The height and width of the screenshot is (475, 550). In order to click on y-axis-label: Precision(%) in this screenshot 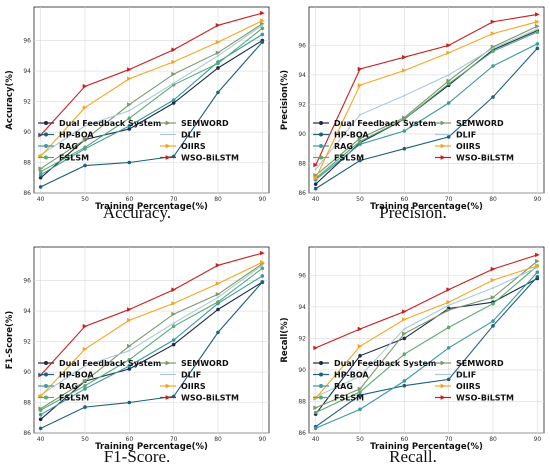, I will do `click(285, 100)`.